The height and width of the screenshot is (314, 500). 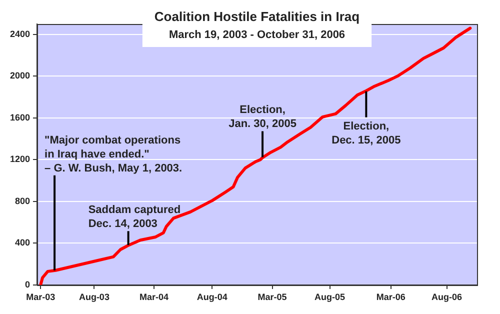 What do you see at coordinates (22, 201) in the screenshot?
I see `y-tick-label: 800` at bounding box center [22, 201].